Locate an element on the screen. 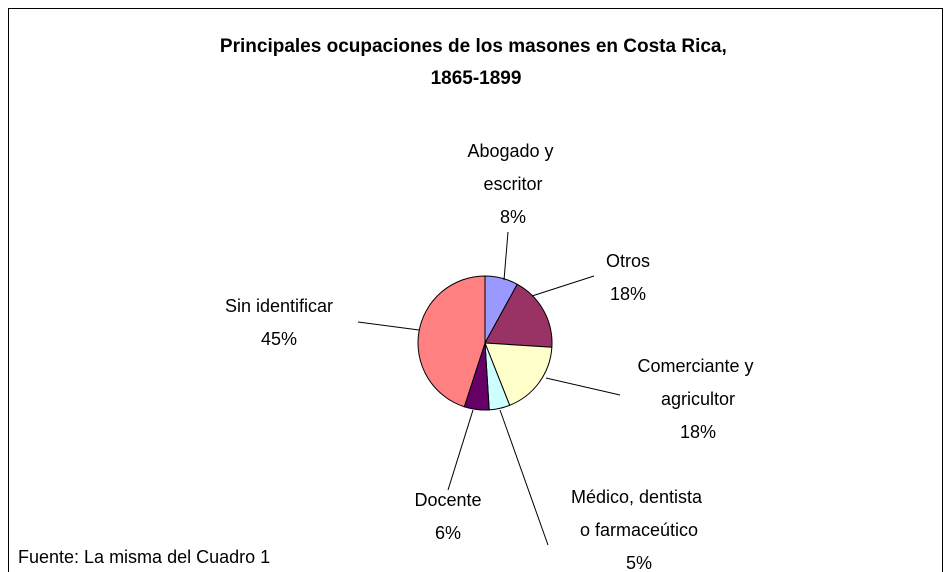 The width and height of the screenshot is (951, 572). slice-label: Otros is located at coordinates (628, 261).